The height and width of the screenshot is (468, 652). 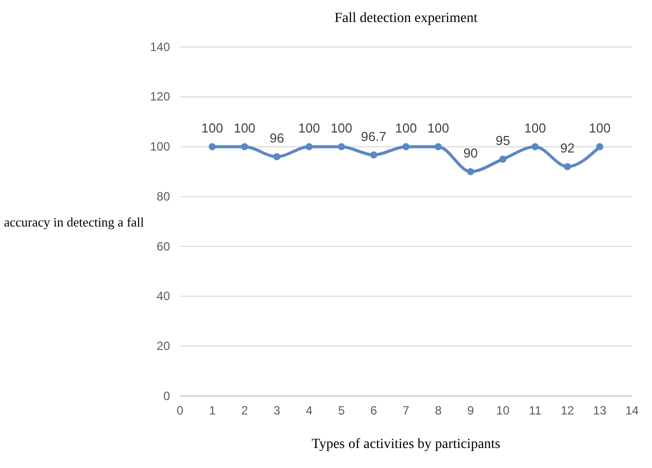 What do you see at coordinates (277, 411) in the screenshot?
I see `x-tick-label: 3` at bounding box center [277, 411].